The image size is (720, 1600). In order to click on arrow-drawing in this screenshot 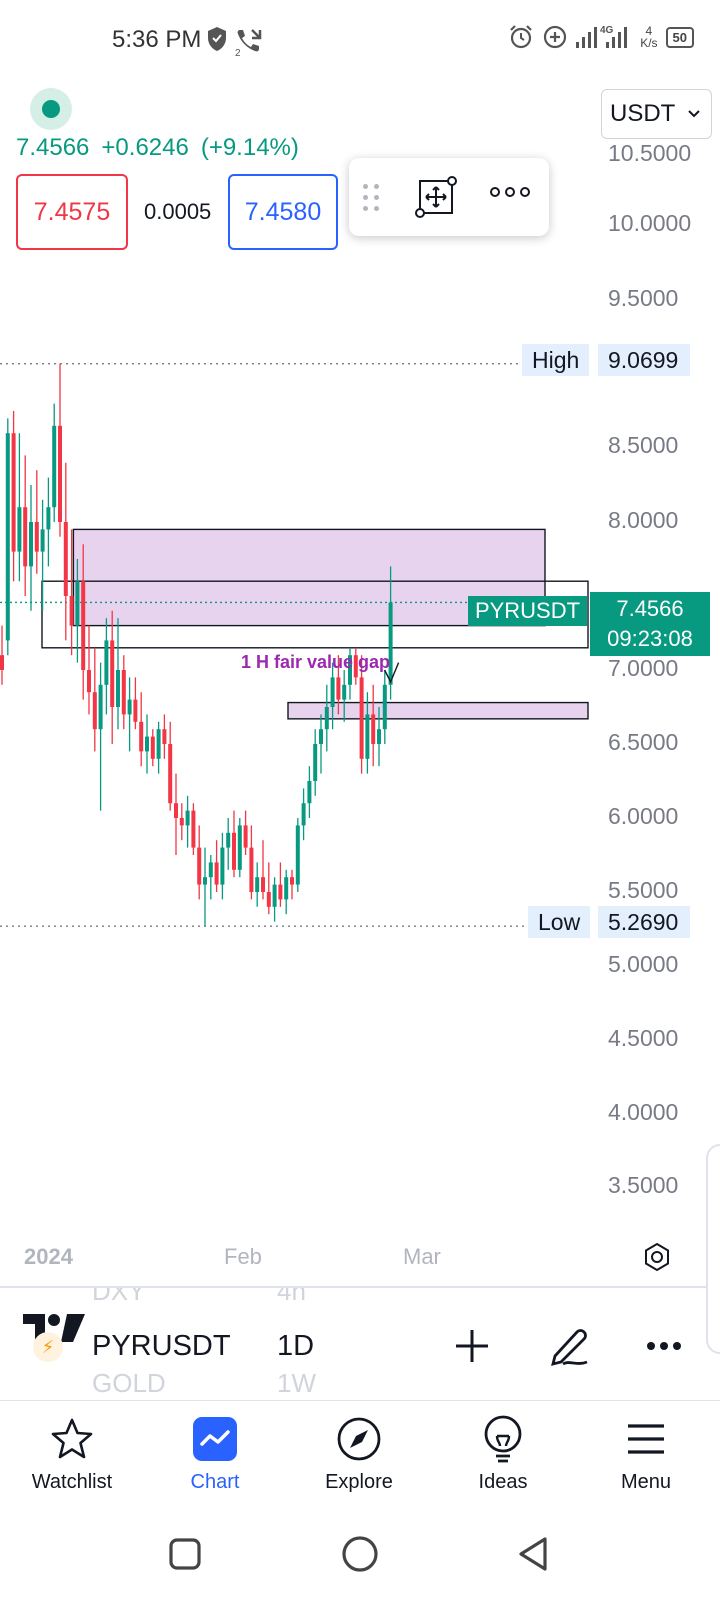, I will do `click(391, 673)`.